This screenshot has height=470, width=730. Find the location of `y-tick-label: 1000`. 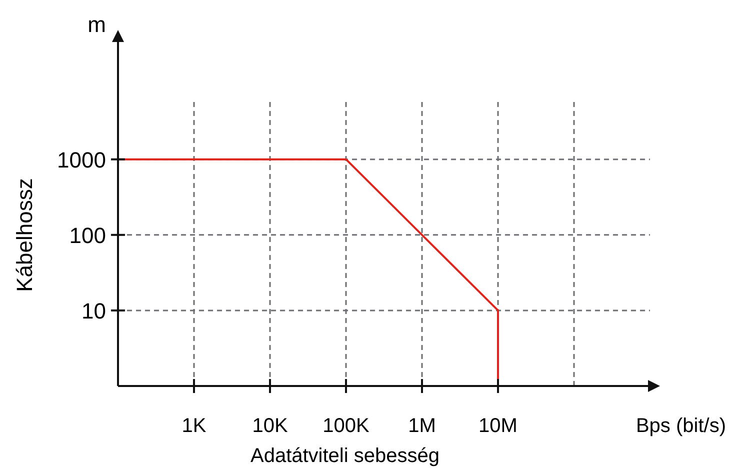

y-tick-label: 1000 is located at coordinates (81, 159).